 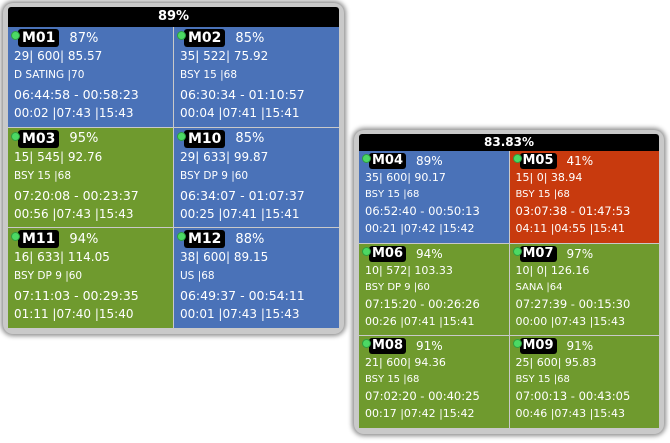 What do you see at coordinates (240, 113) in the screenshot?
I see `machine-shift-times: 00:04 |07:41 |15:41` at bounding box center [240, 113].